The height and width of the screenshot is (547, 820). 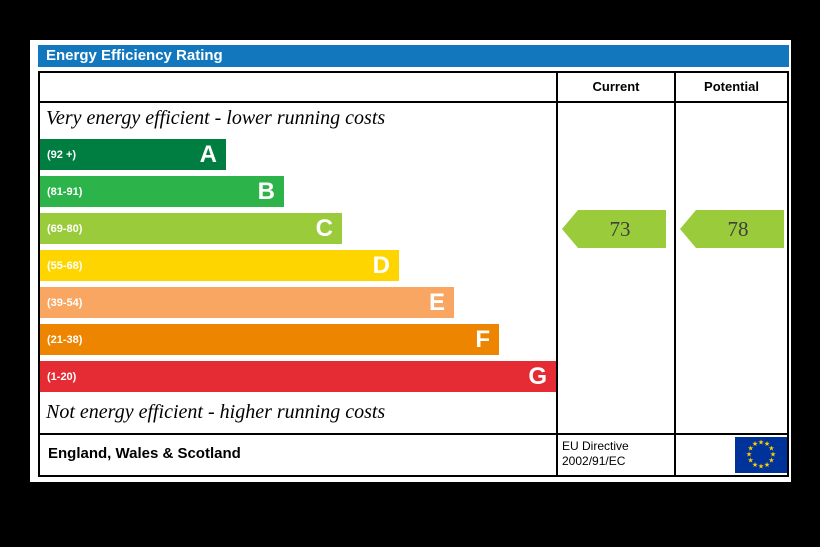 I want to click on band-bar-f: (21-38) F, so click(x=269, y=339).